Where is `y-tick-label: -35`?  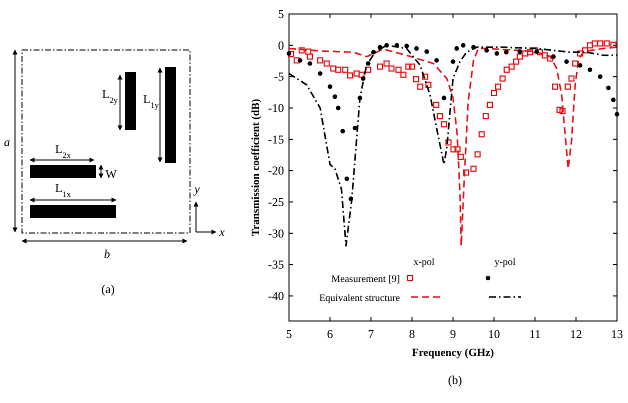 y-tick-label: -35 is located at coordinates (276, 265).